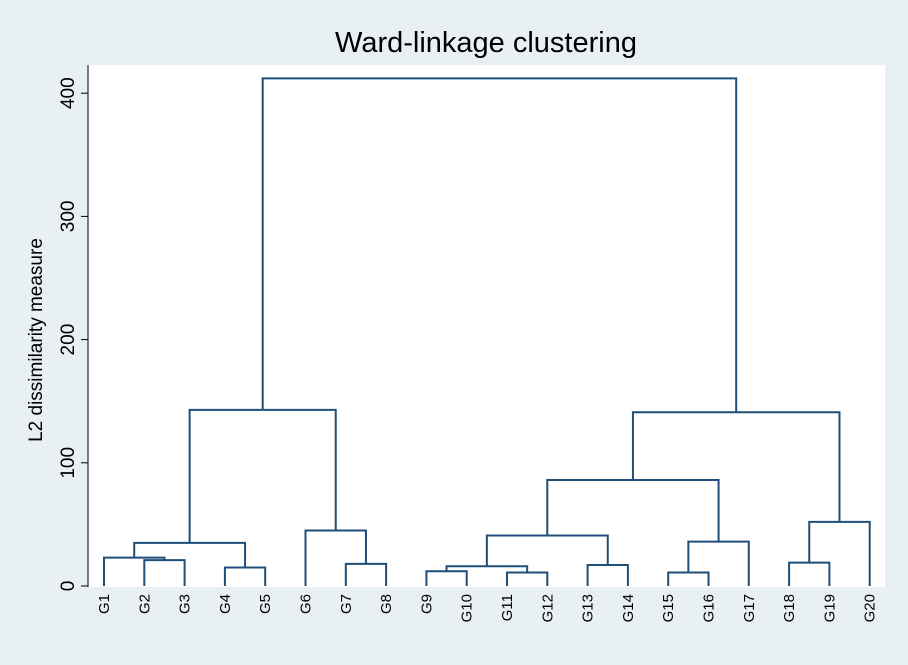  What do you see at coordinates (68, 93) in the screenshot?
I see `y-tick-label: 400` at bounding box center [68, 93].